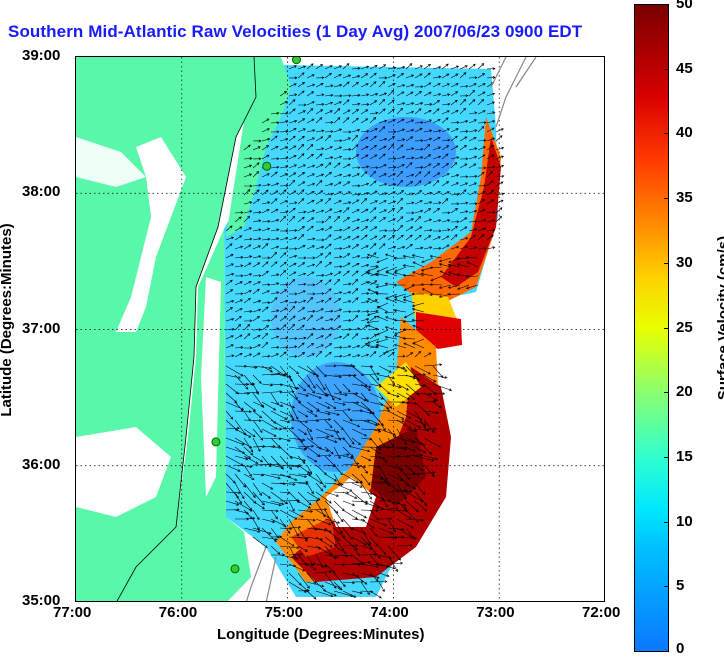  Describe the element at coordinates (321, 634) in the screenshot. I see `x-axis-label: Longitude (Degrees:Minutes)` at that location.